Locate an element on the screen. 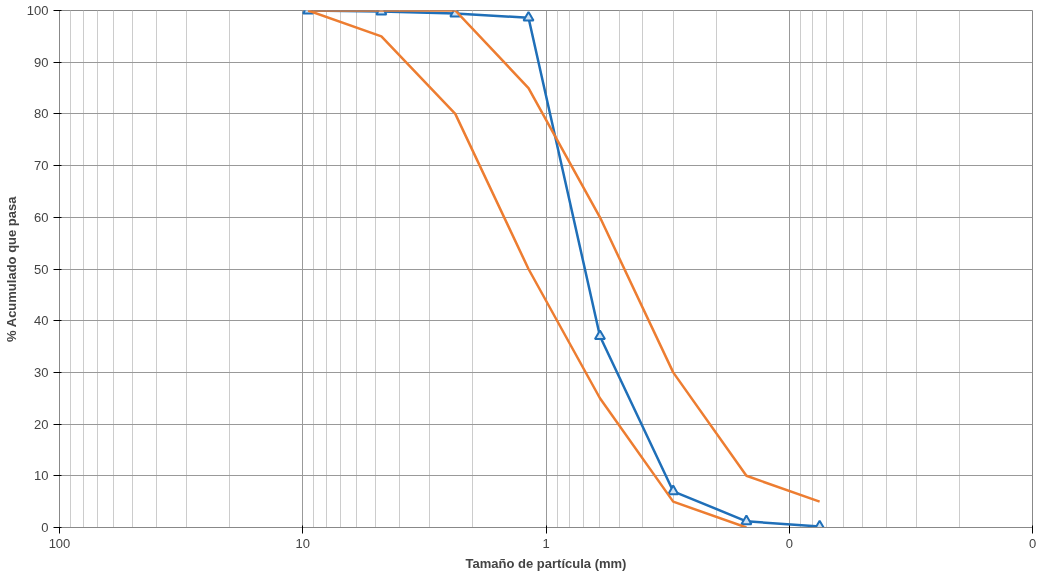  x-tick-label: 100 is located at coordinates (59, 543).